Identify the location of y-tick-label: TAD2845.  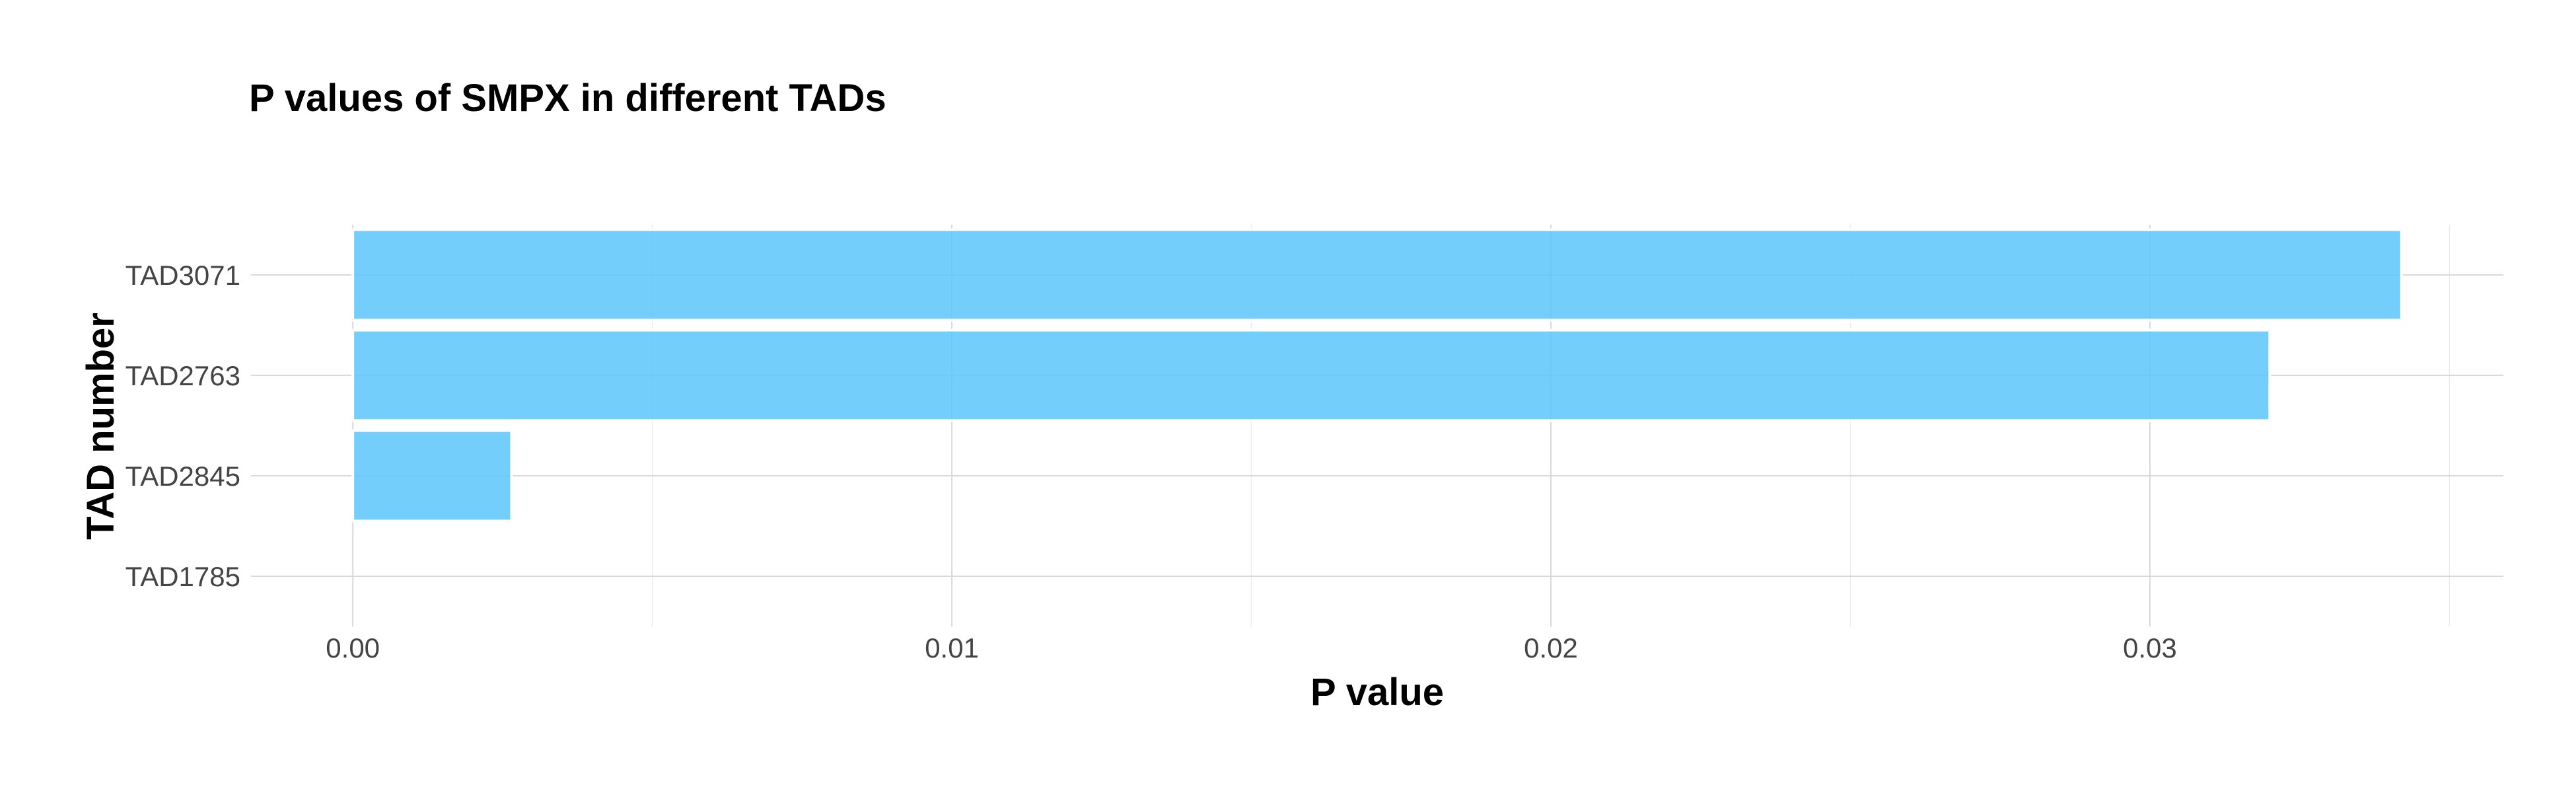
(182, 477).